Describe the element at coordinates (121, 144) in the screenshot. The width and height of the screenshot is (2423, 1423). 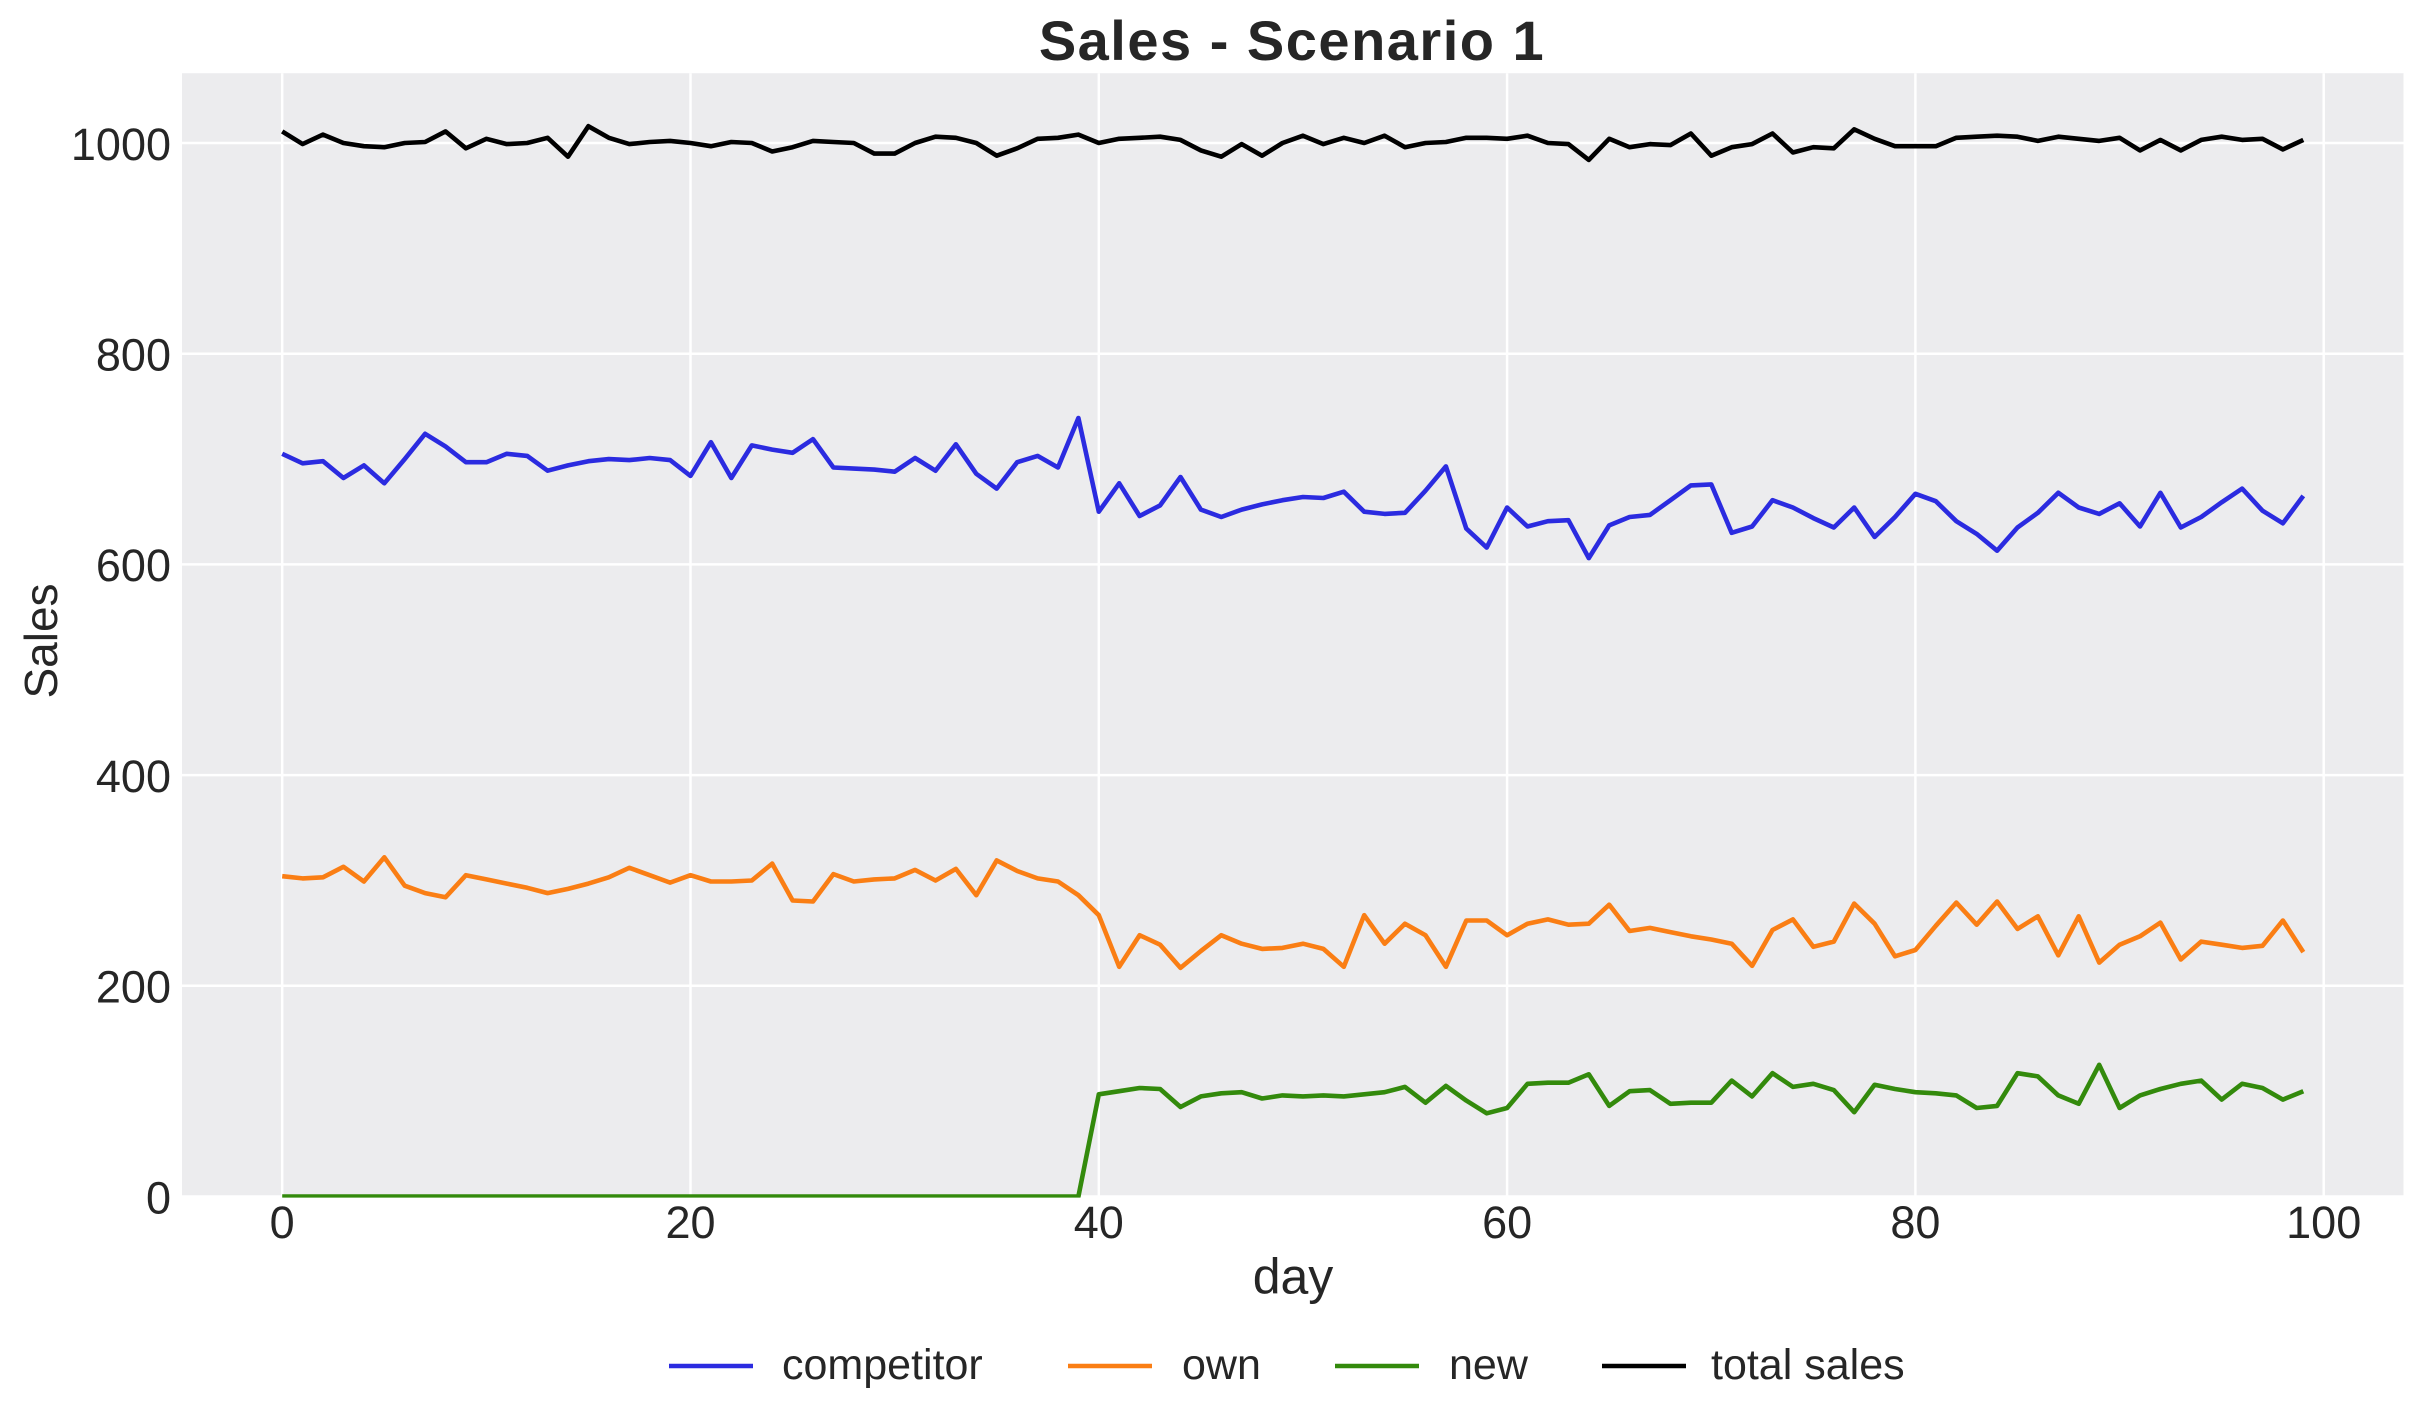
I see `svg-text: 1000` at that location.